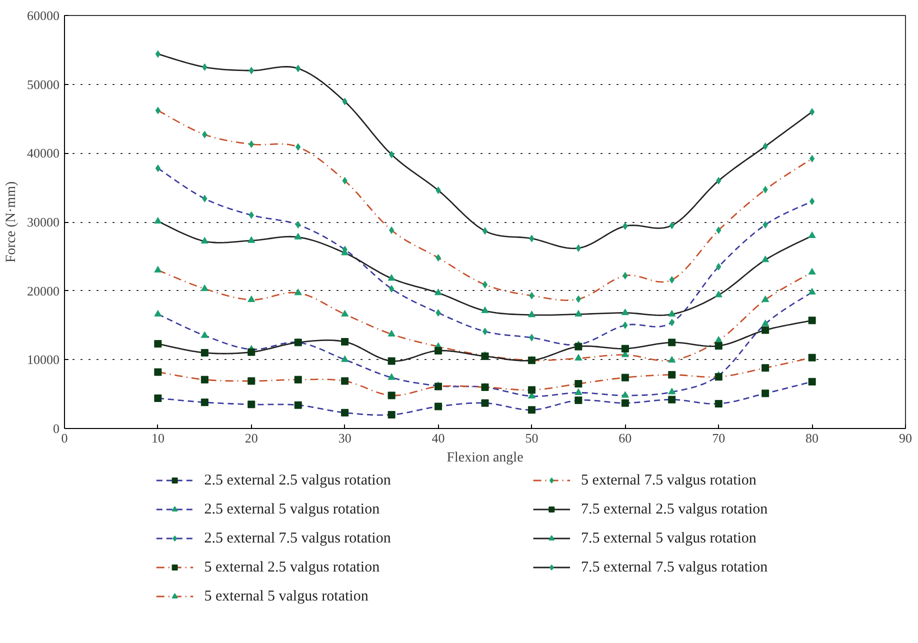 This screenshot has width=918, height=643. I want to click on y-tick-label: 0, so click(56, 428).